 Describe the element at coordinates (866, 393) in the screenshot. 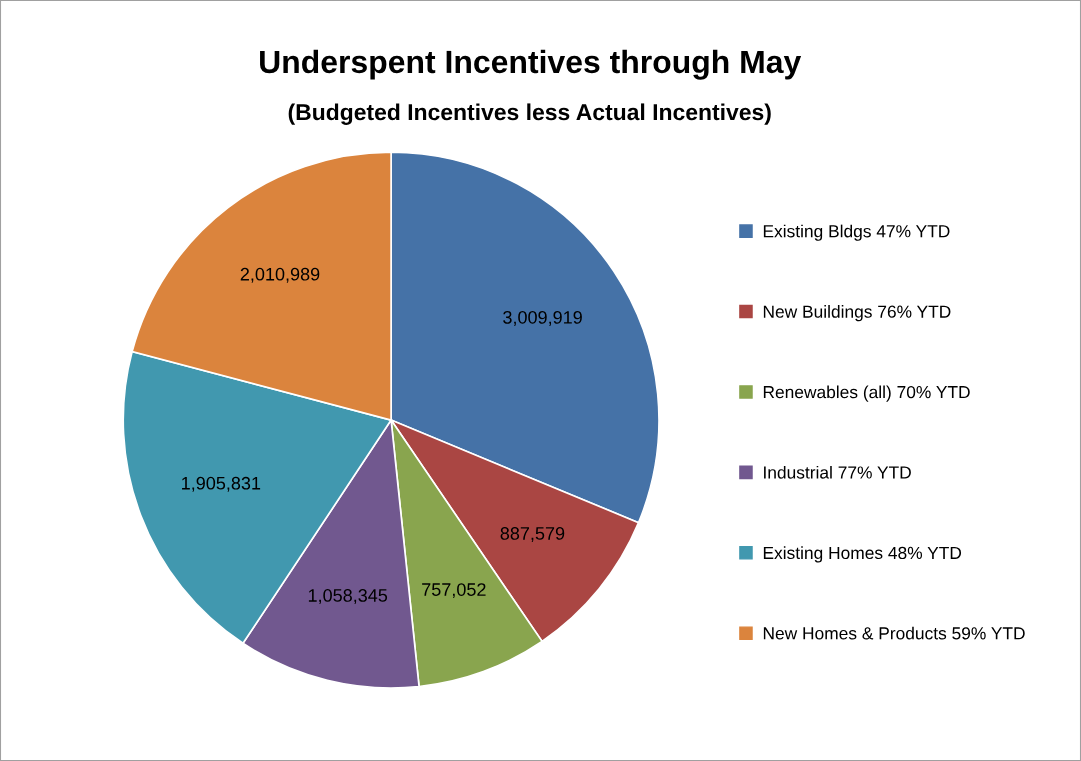

I see `legend-label: Renewables (all) 70% YTD` at that location.